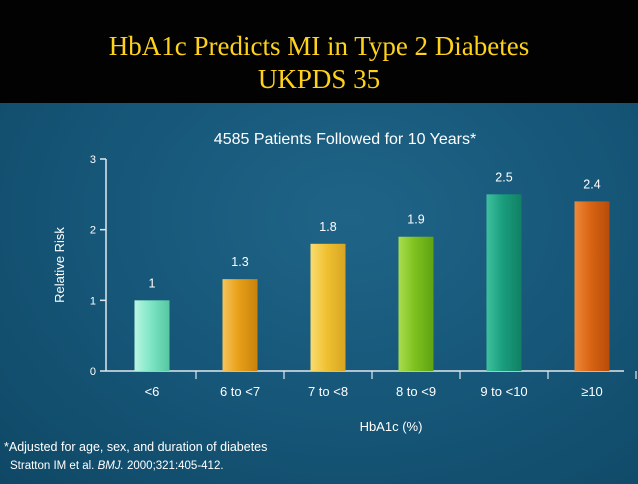 This screenshot has height=484, width=638. What do you see at coordinates (93, 231) in the screenshot?
I see `y-tick-label: 2` at bounding box center [93, 231].